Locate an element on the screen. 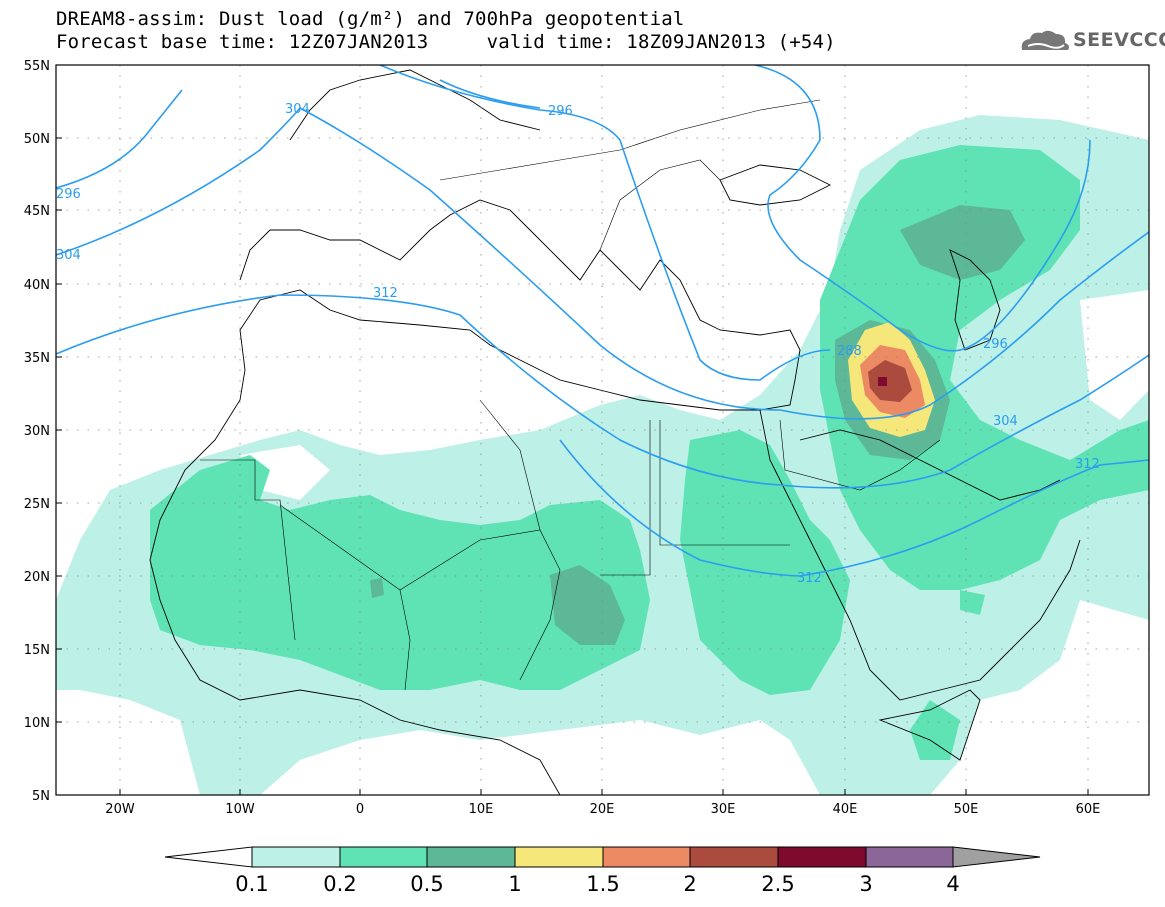  colorbar-labels: 0.1 0.2 0.5 1 1.5 2 2.5 3 4 is located at coordinates (597, 884).